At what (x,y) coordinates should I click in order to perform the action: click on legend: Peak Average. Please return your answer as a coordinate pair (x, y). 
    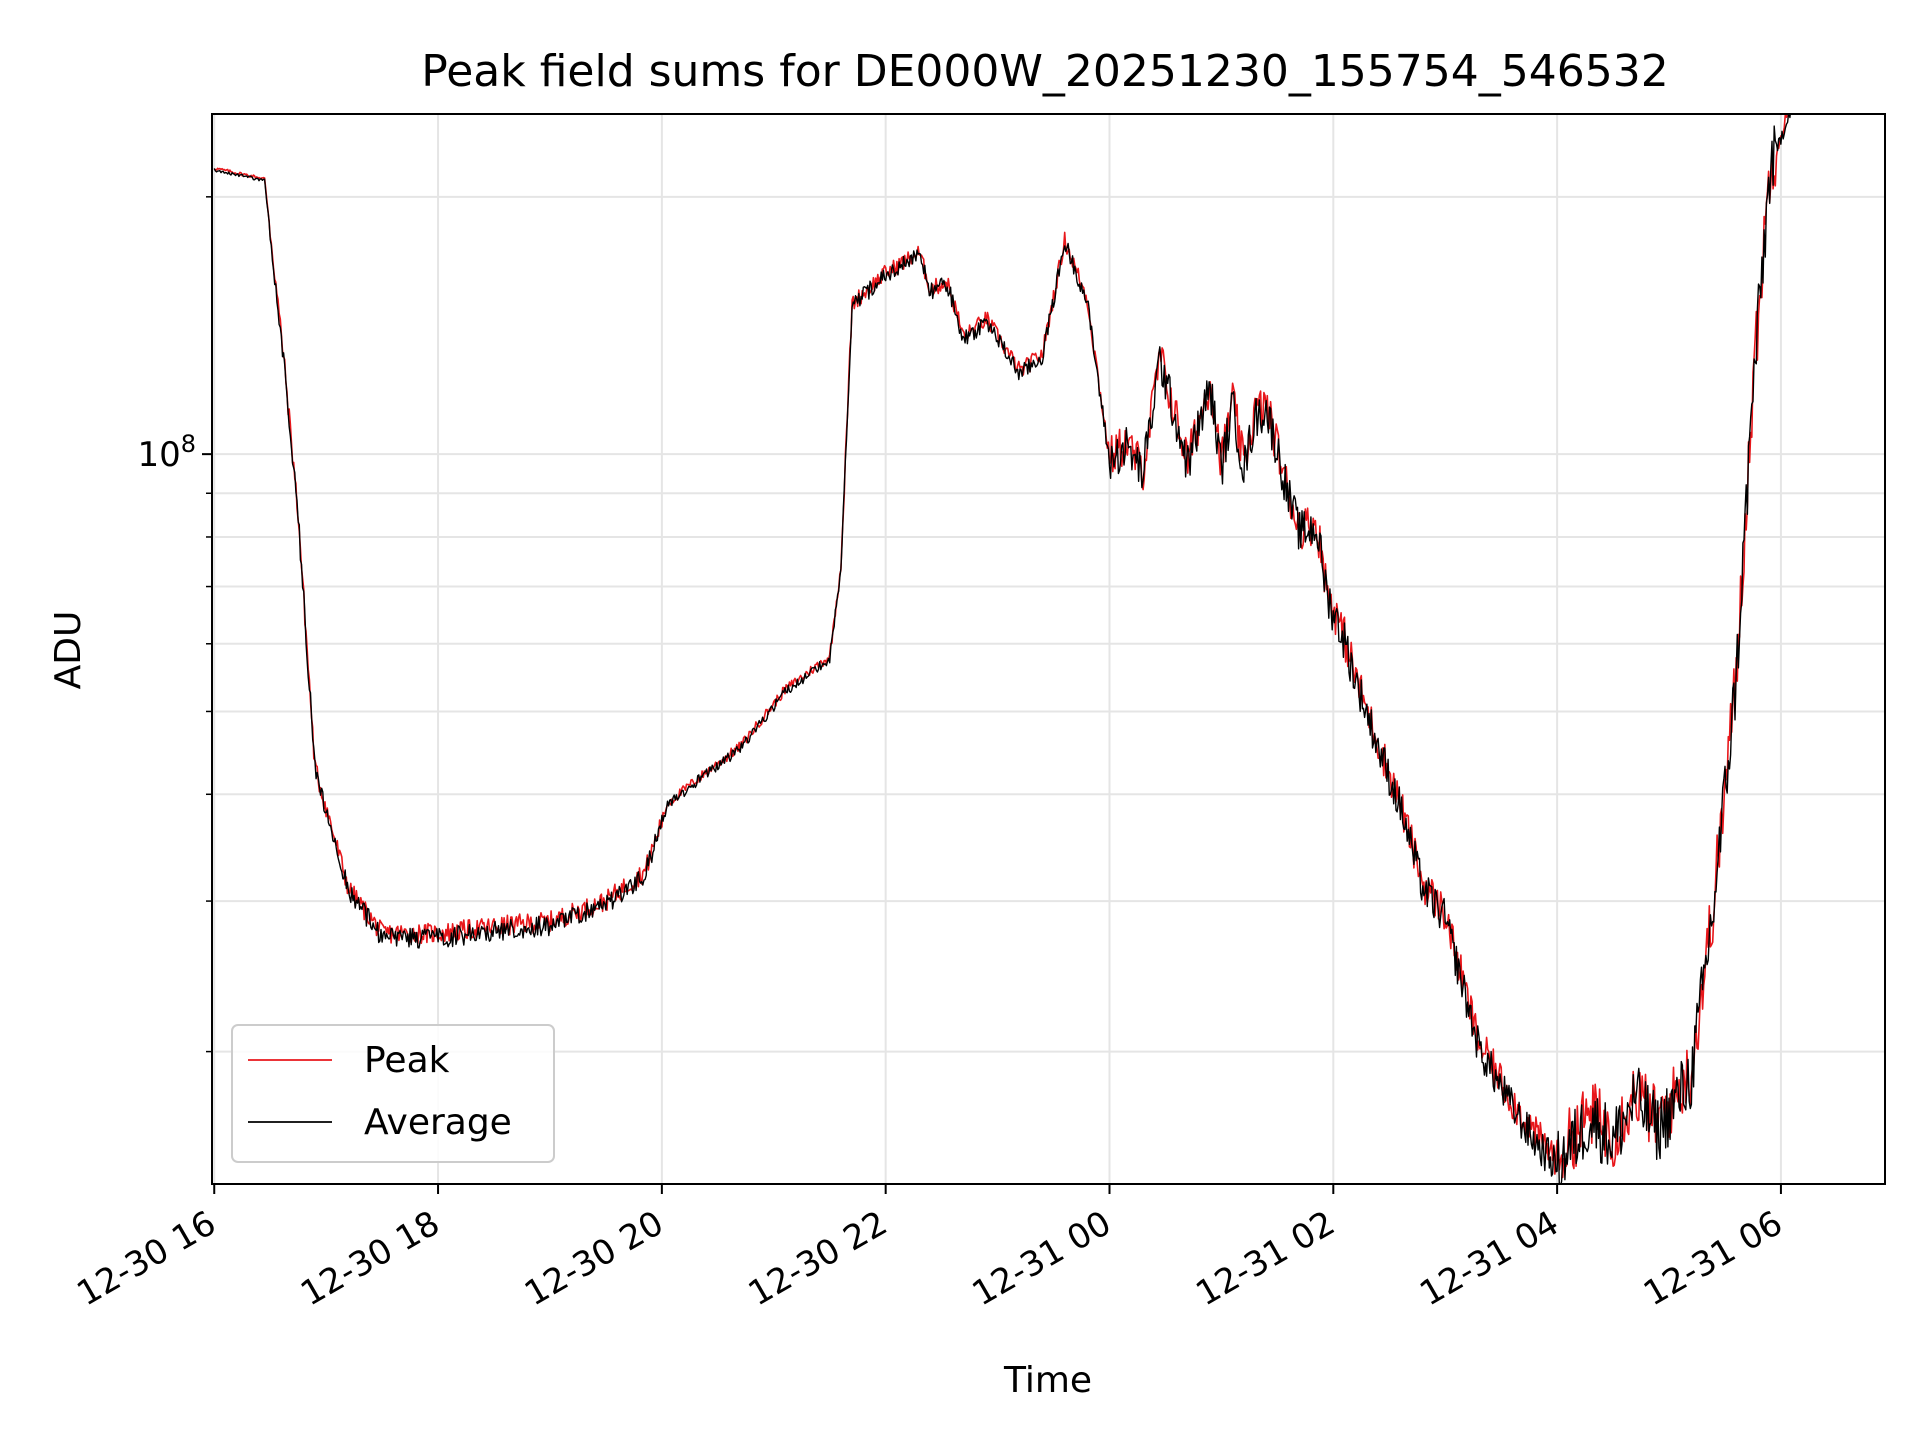
    Looking at the image, I should click on (393, 1093).